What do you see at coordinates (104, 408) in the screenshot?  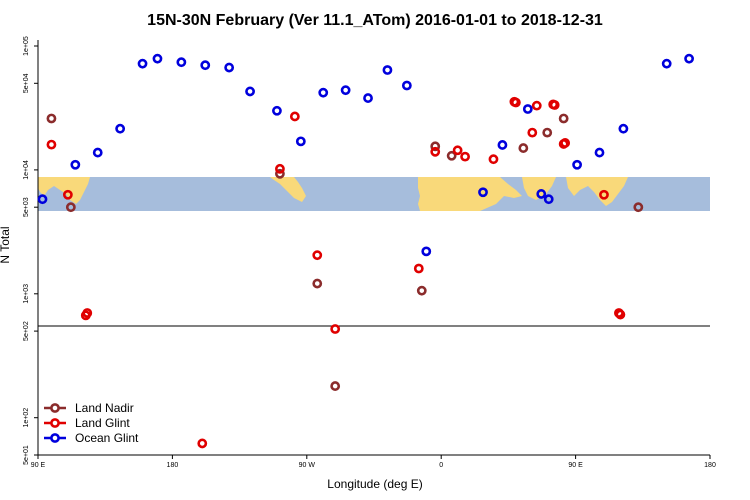 I see `legend-label-land-nadir: Land Nadir` at bounding box center [104, 408].